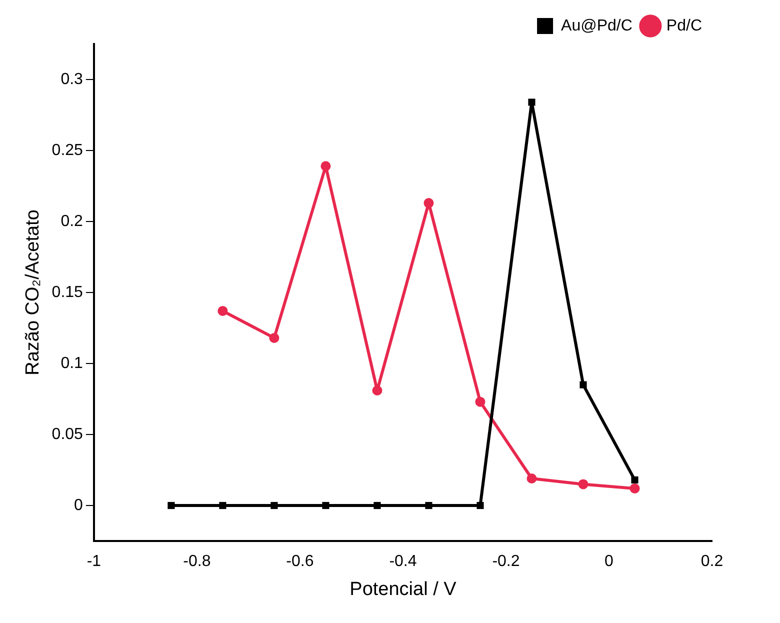  What do you see at coordinates (684, 25) in the screenshot?
I see `legend-label: Pd/C` at bounding box center [684, 25].